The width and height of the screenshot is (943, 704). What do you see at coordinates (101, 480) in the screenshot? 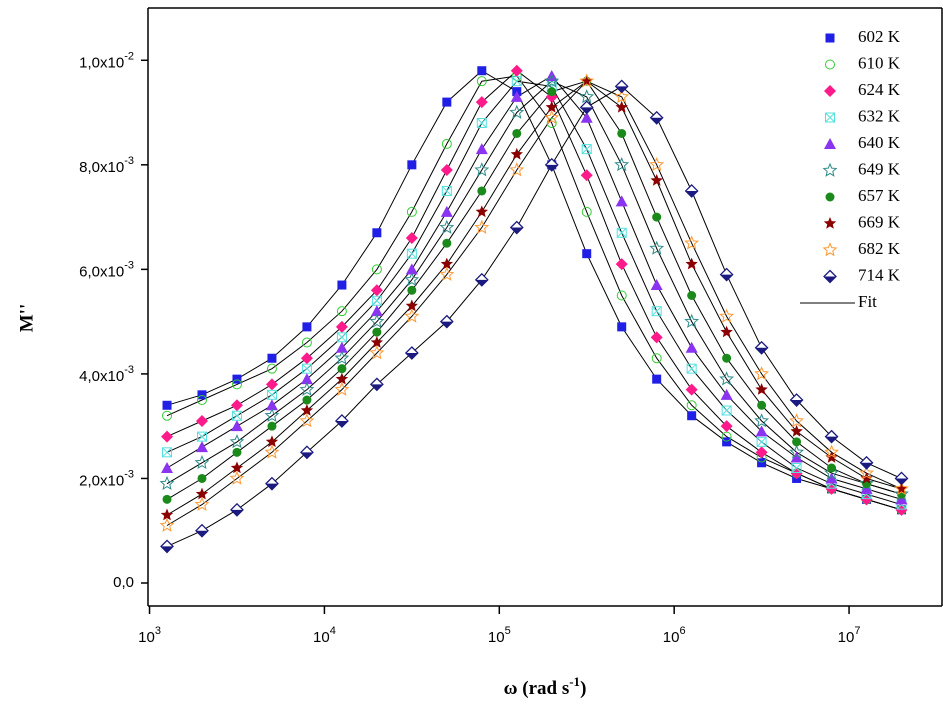
I see `y-tick-label-base: 2,0x10` at bounding box center [101, 480].